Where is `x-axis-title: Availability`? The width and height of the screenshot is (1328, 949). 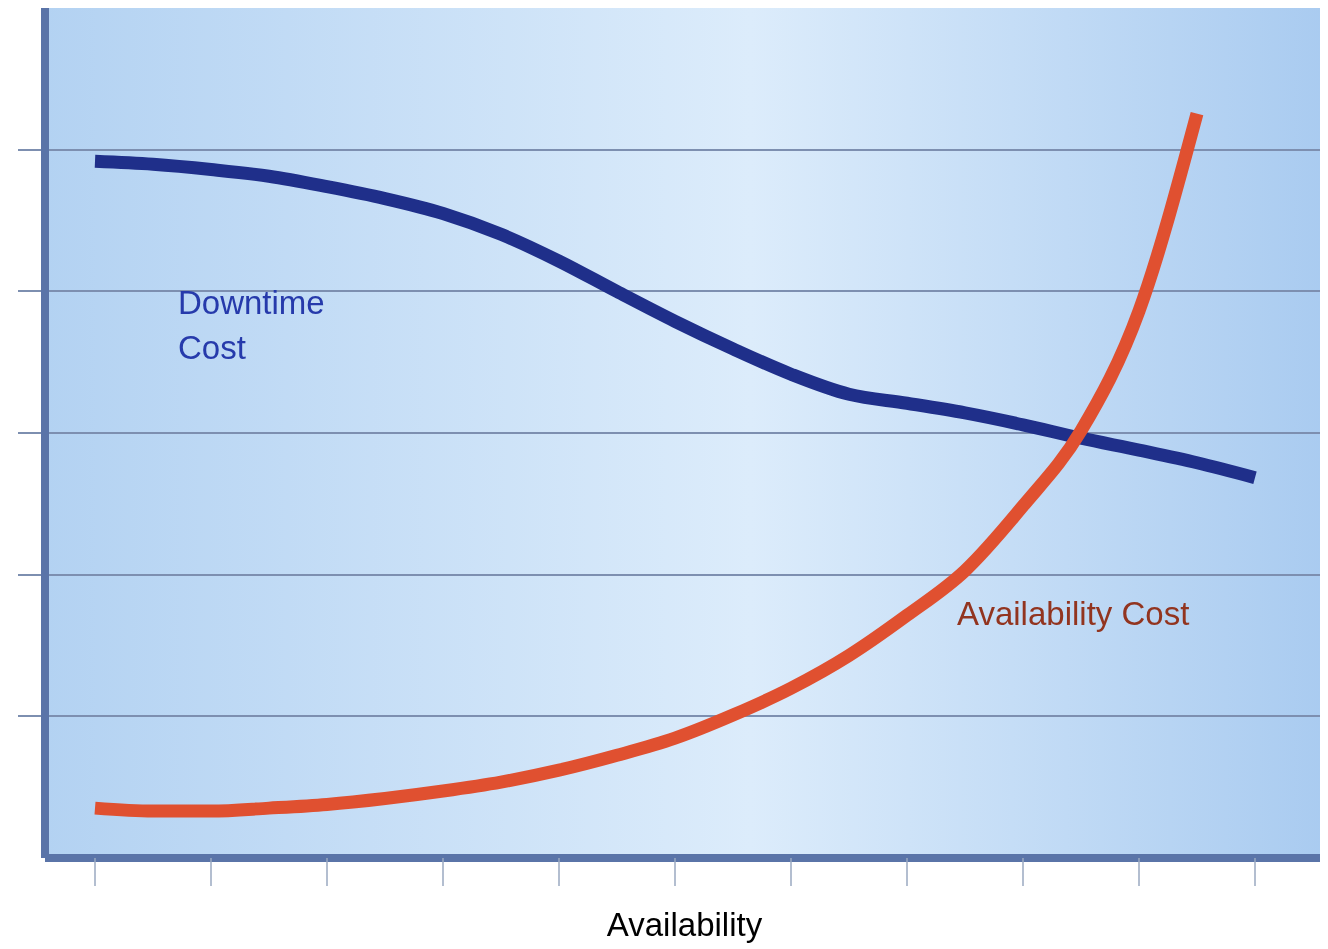 x-axis-title: Availability is located at coordinates (684, 924).